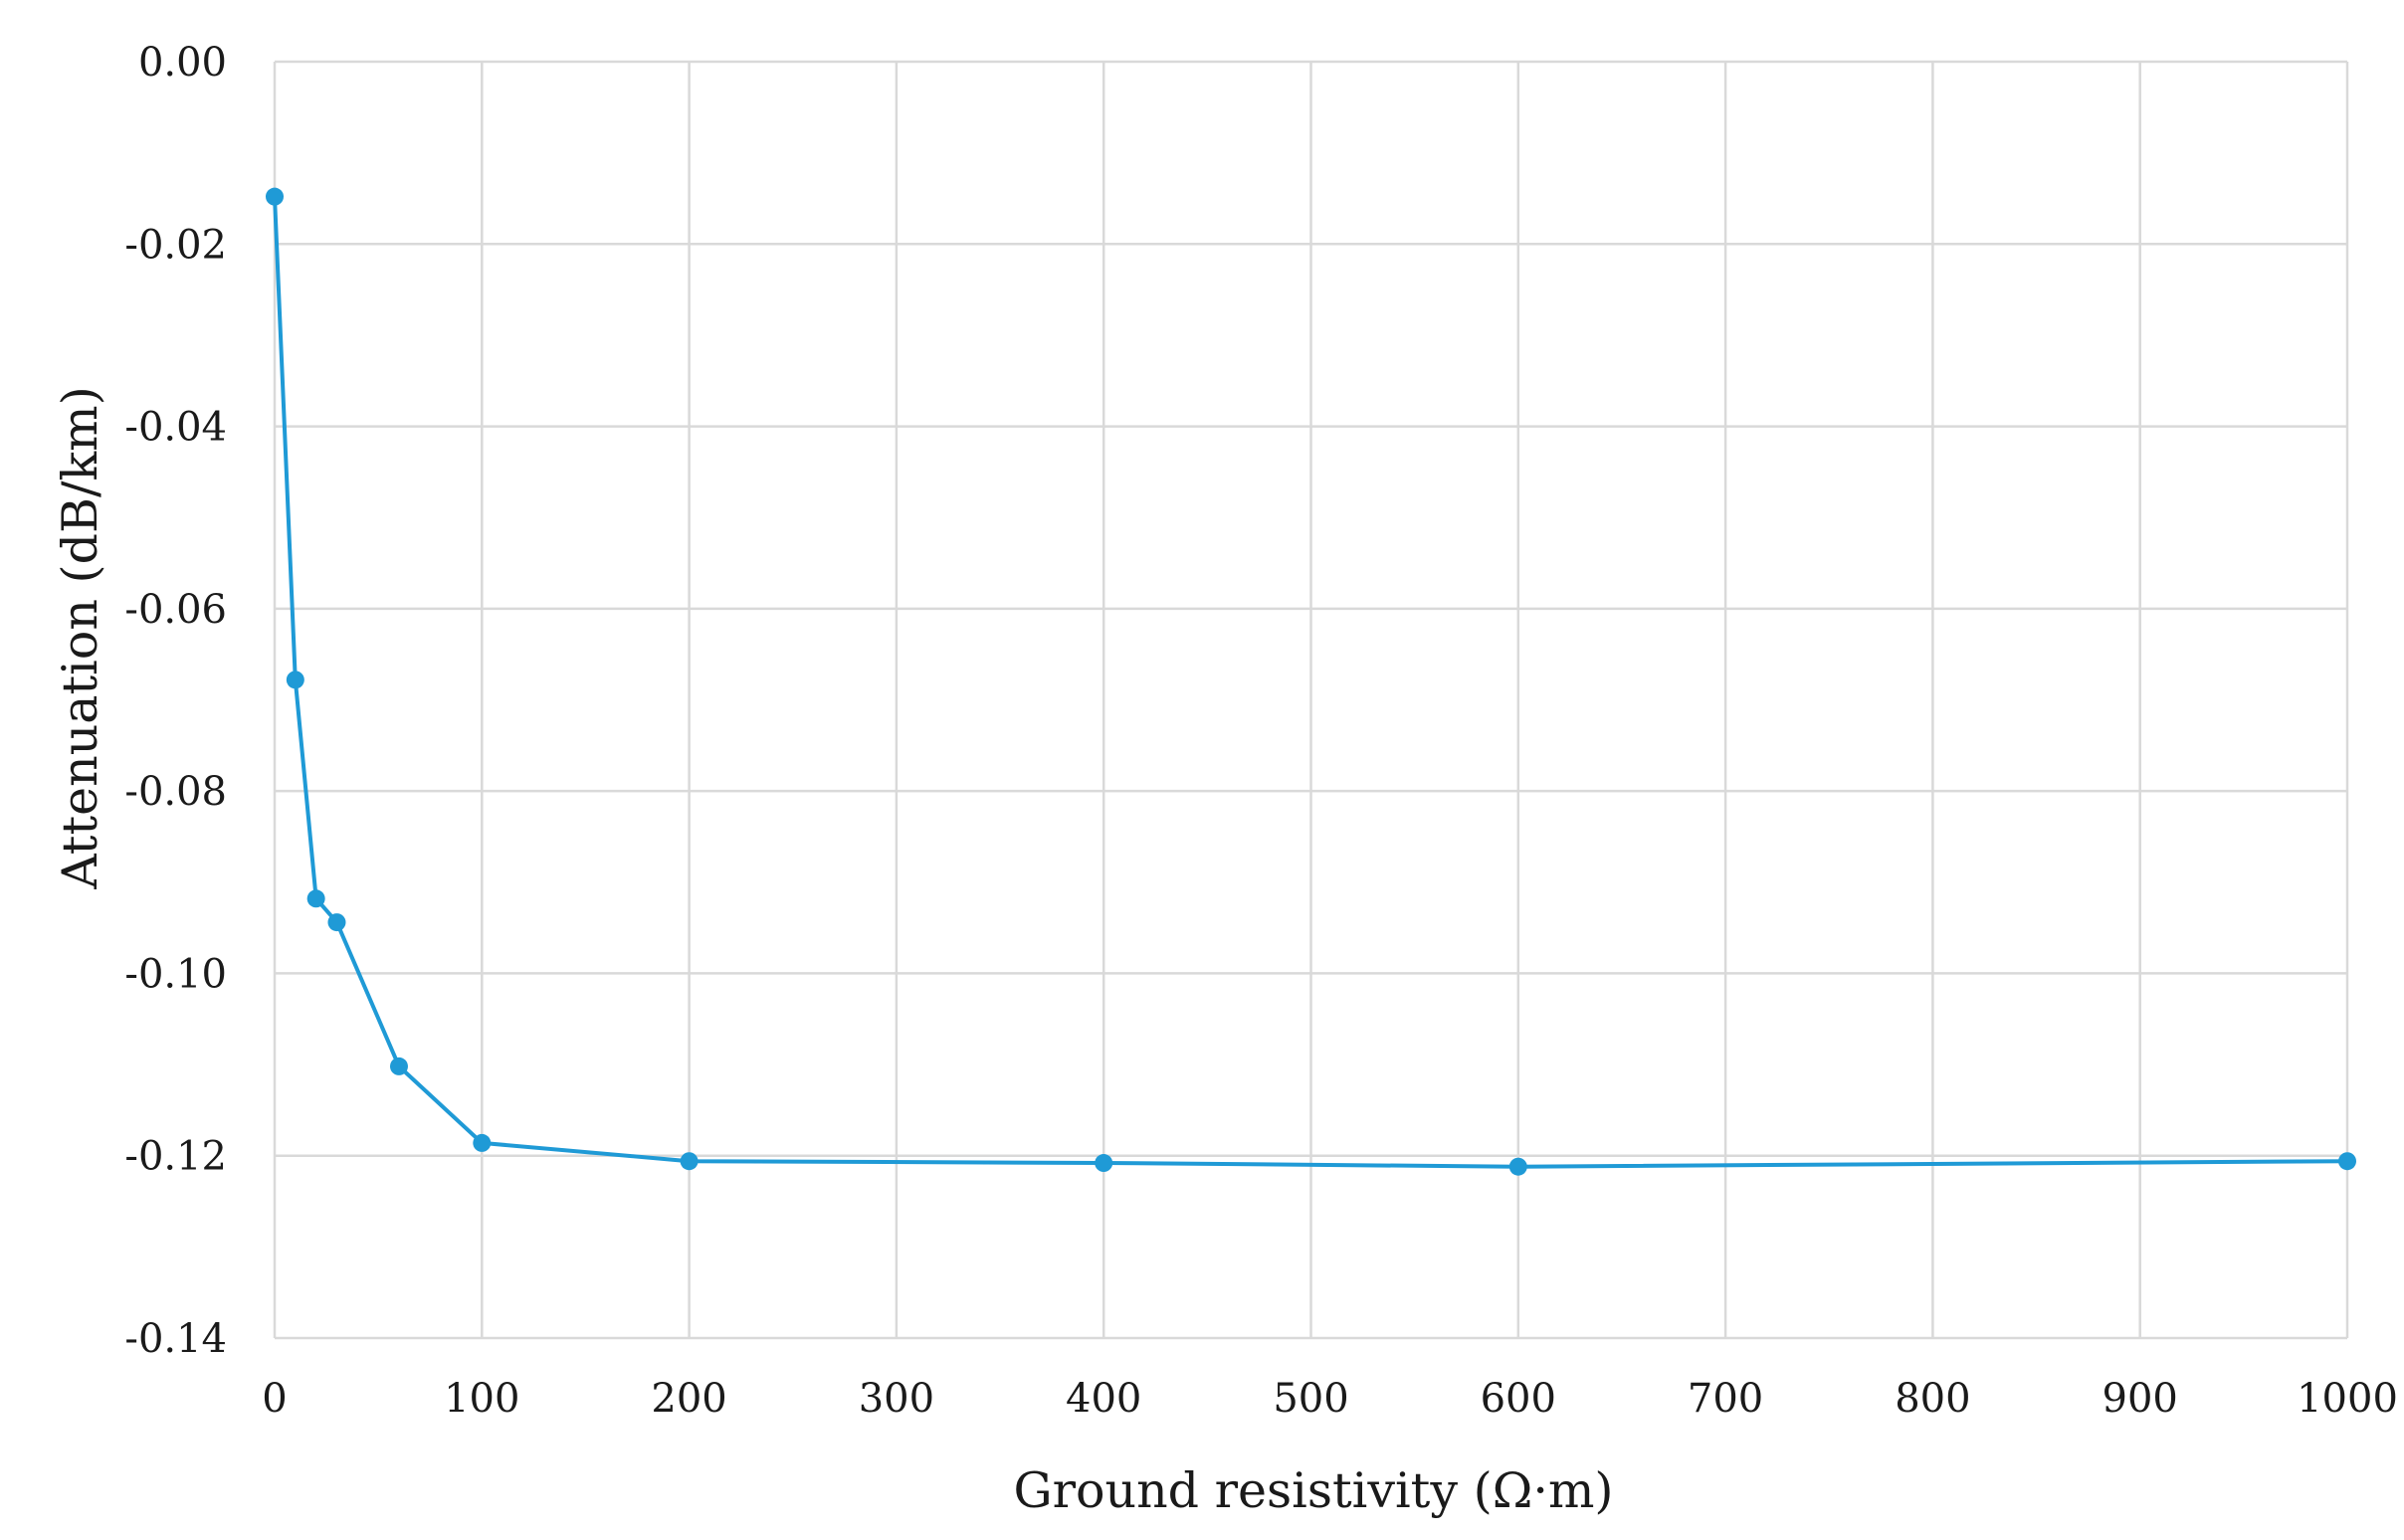  I want to click on y-tick-label: -0.12, so click(175, 1157).